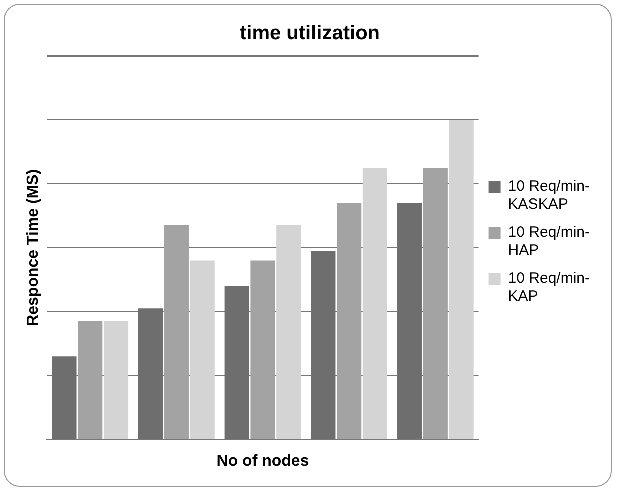 The width and height of the screenshot is (620, 495). Describe the element at coordinates (33, 247) in the screenshot. I see `y-axis-title: Responce Time (MS)` at that location.